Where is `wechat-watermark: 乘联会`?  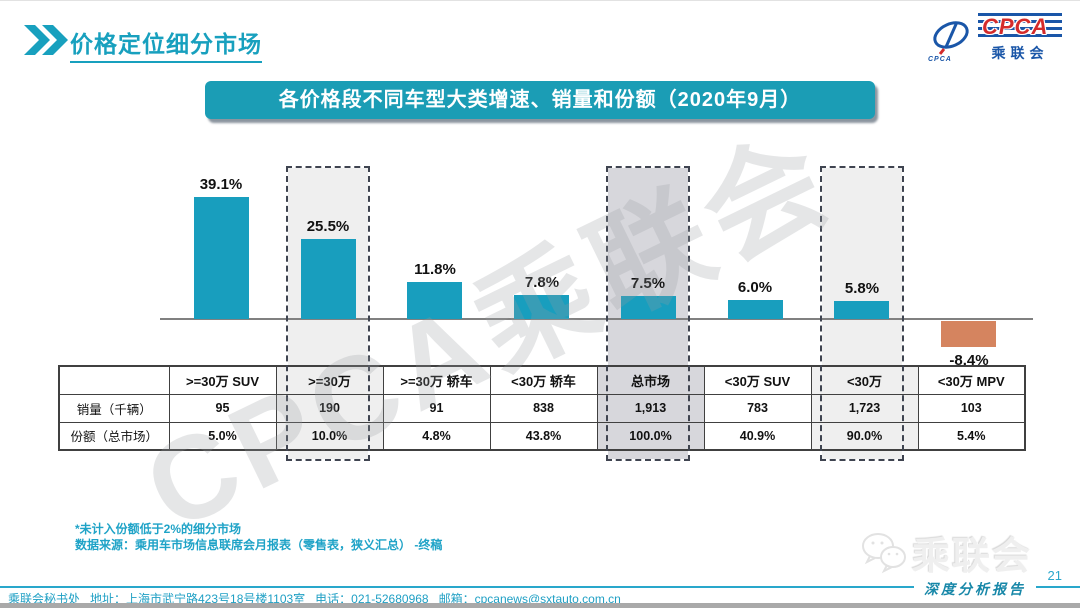
wechat-watermark: 乘联会 is located at coordinates (946, 552).